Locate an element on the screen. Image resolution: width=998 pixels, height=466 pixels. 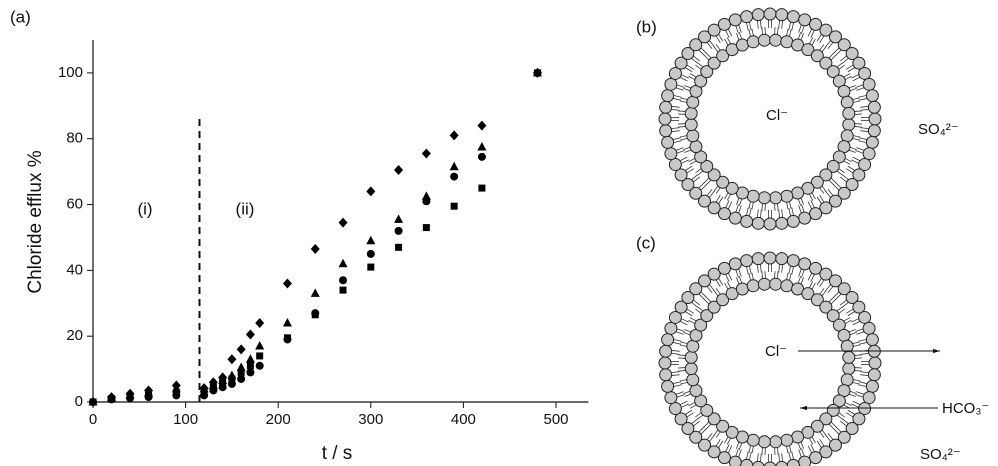
panel-label: (a) is located at coordinates (20, 16).